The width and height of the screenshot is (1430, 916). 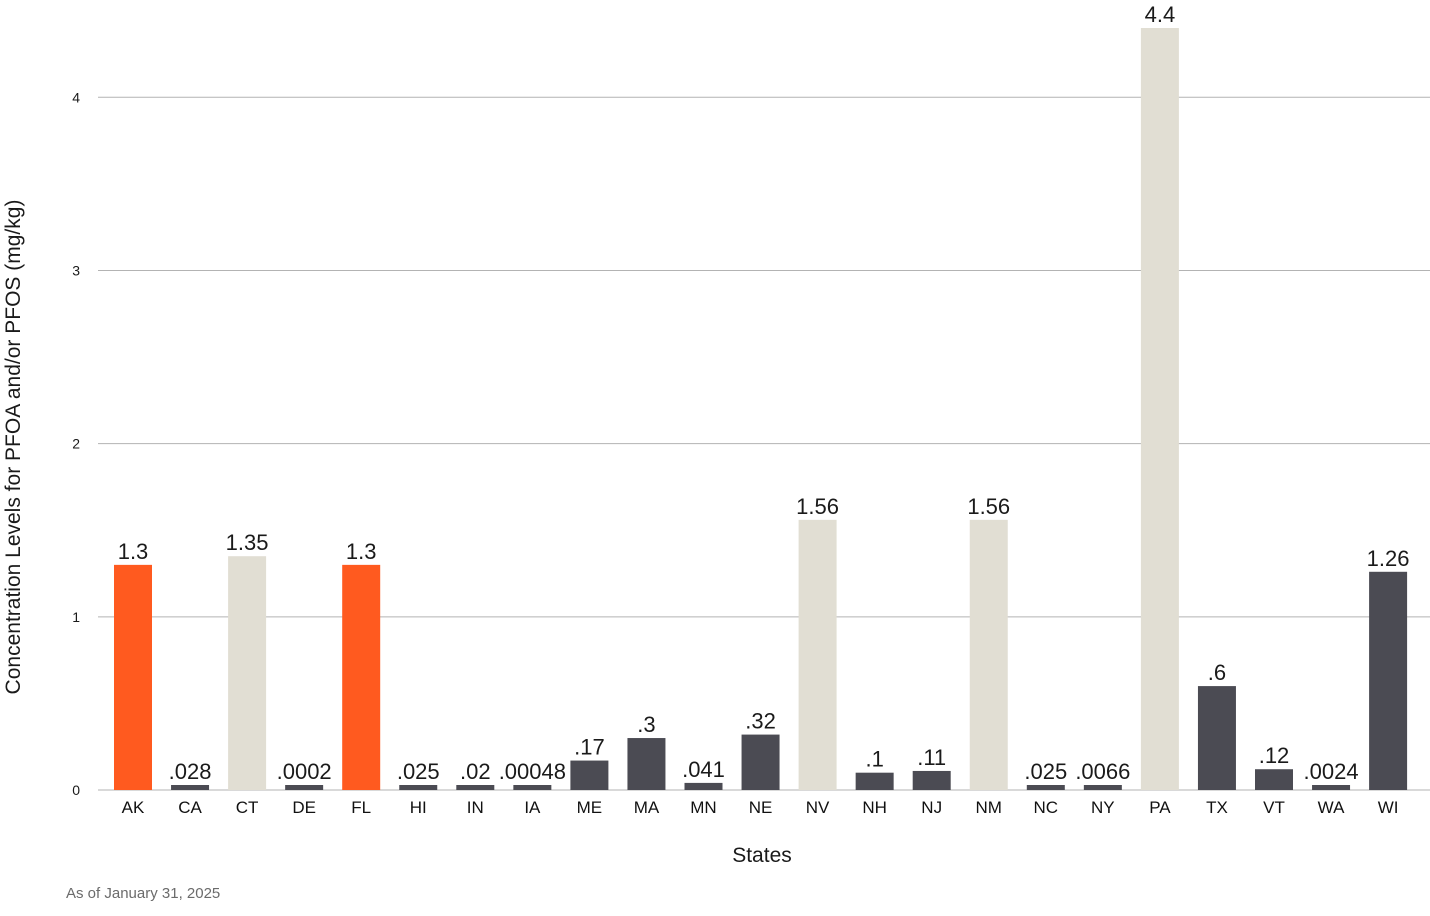 What do you see at coordinates (143, 893) in the screenshot?
I see `footnote: As of January 31, 2025` at bounding box center [143, 893].